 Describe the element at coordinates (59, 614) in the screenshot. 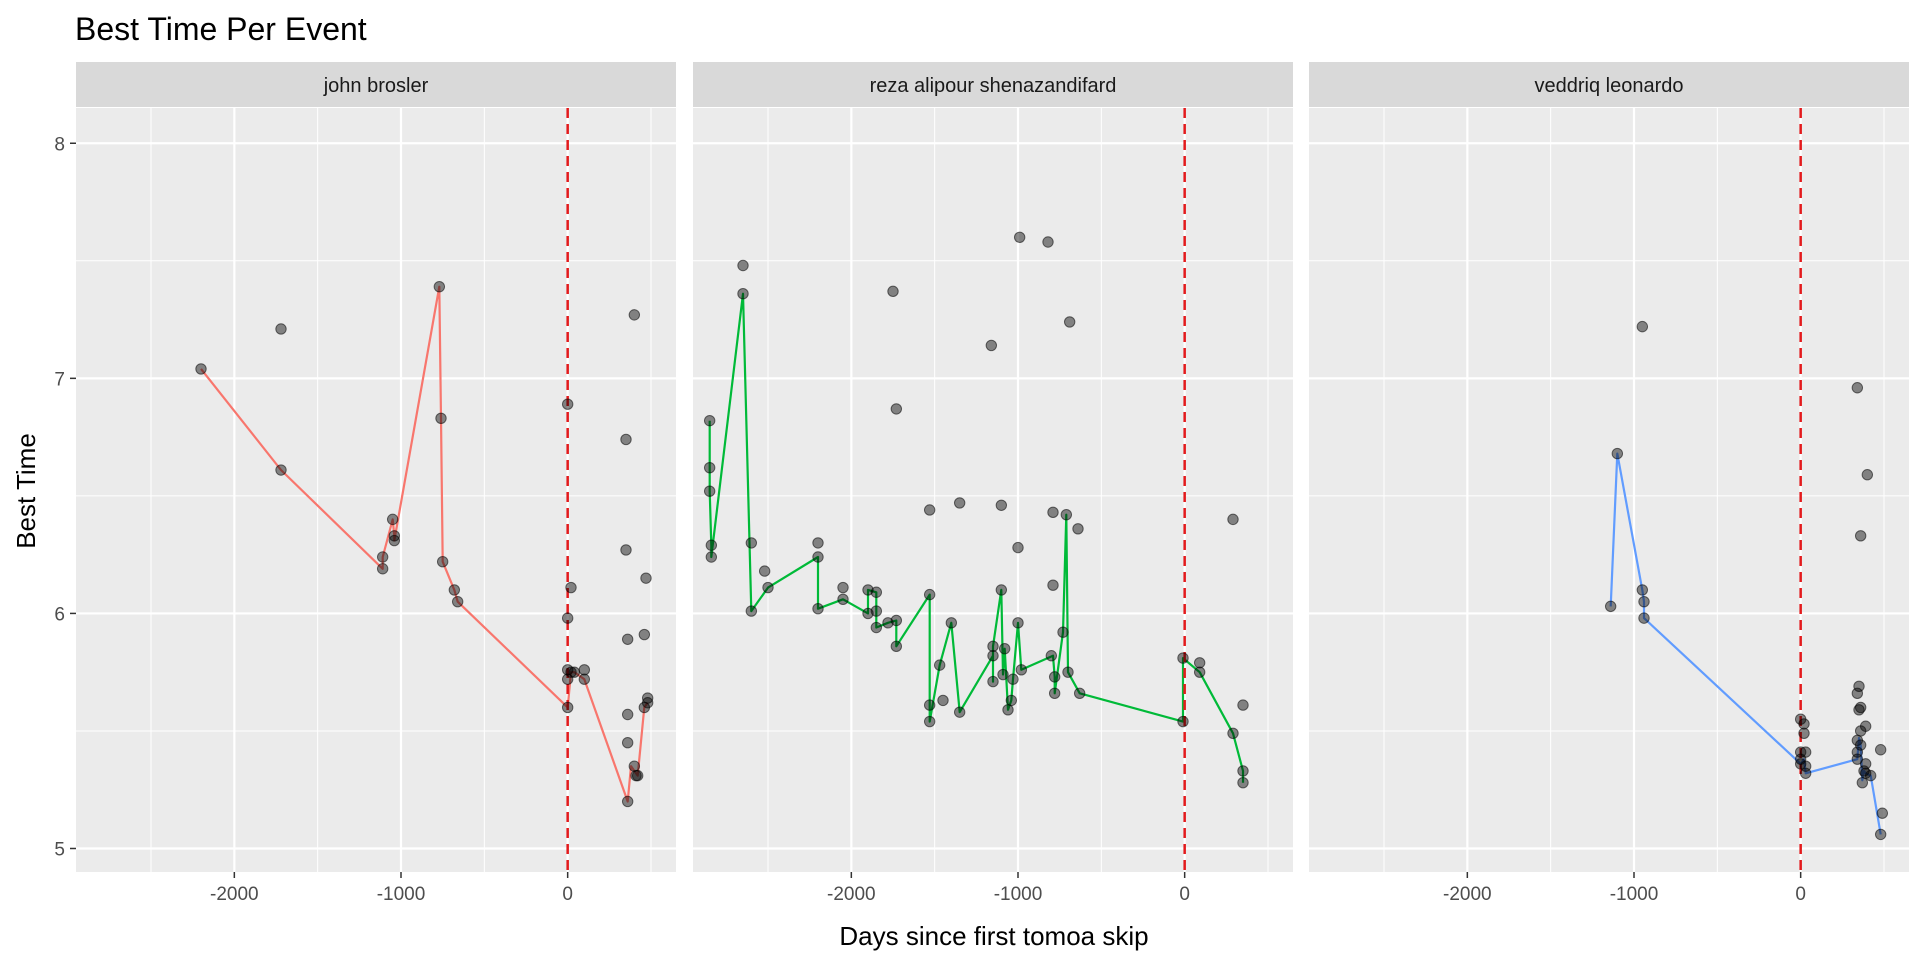

I see `y-tick-label: 6` at that location.